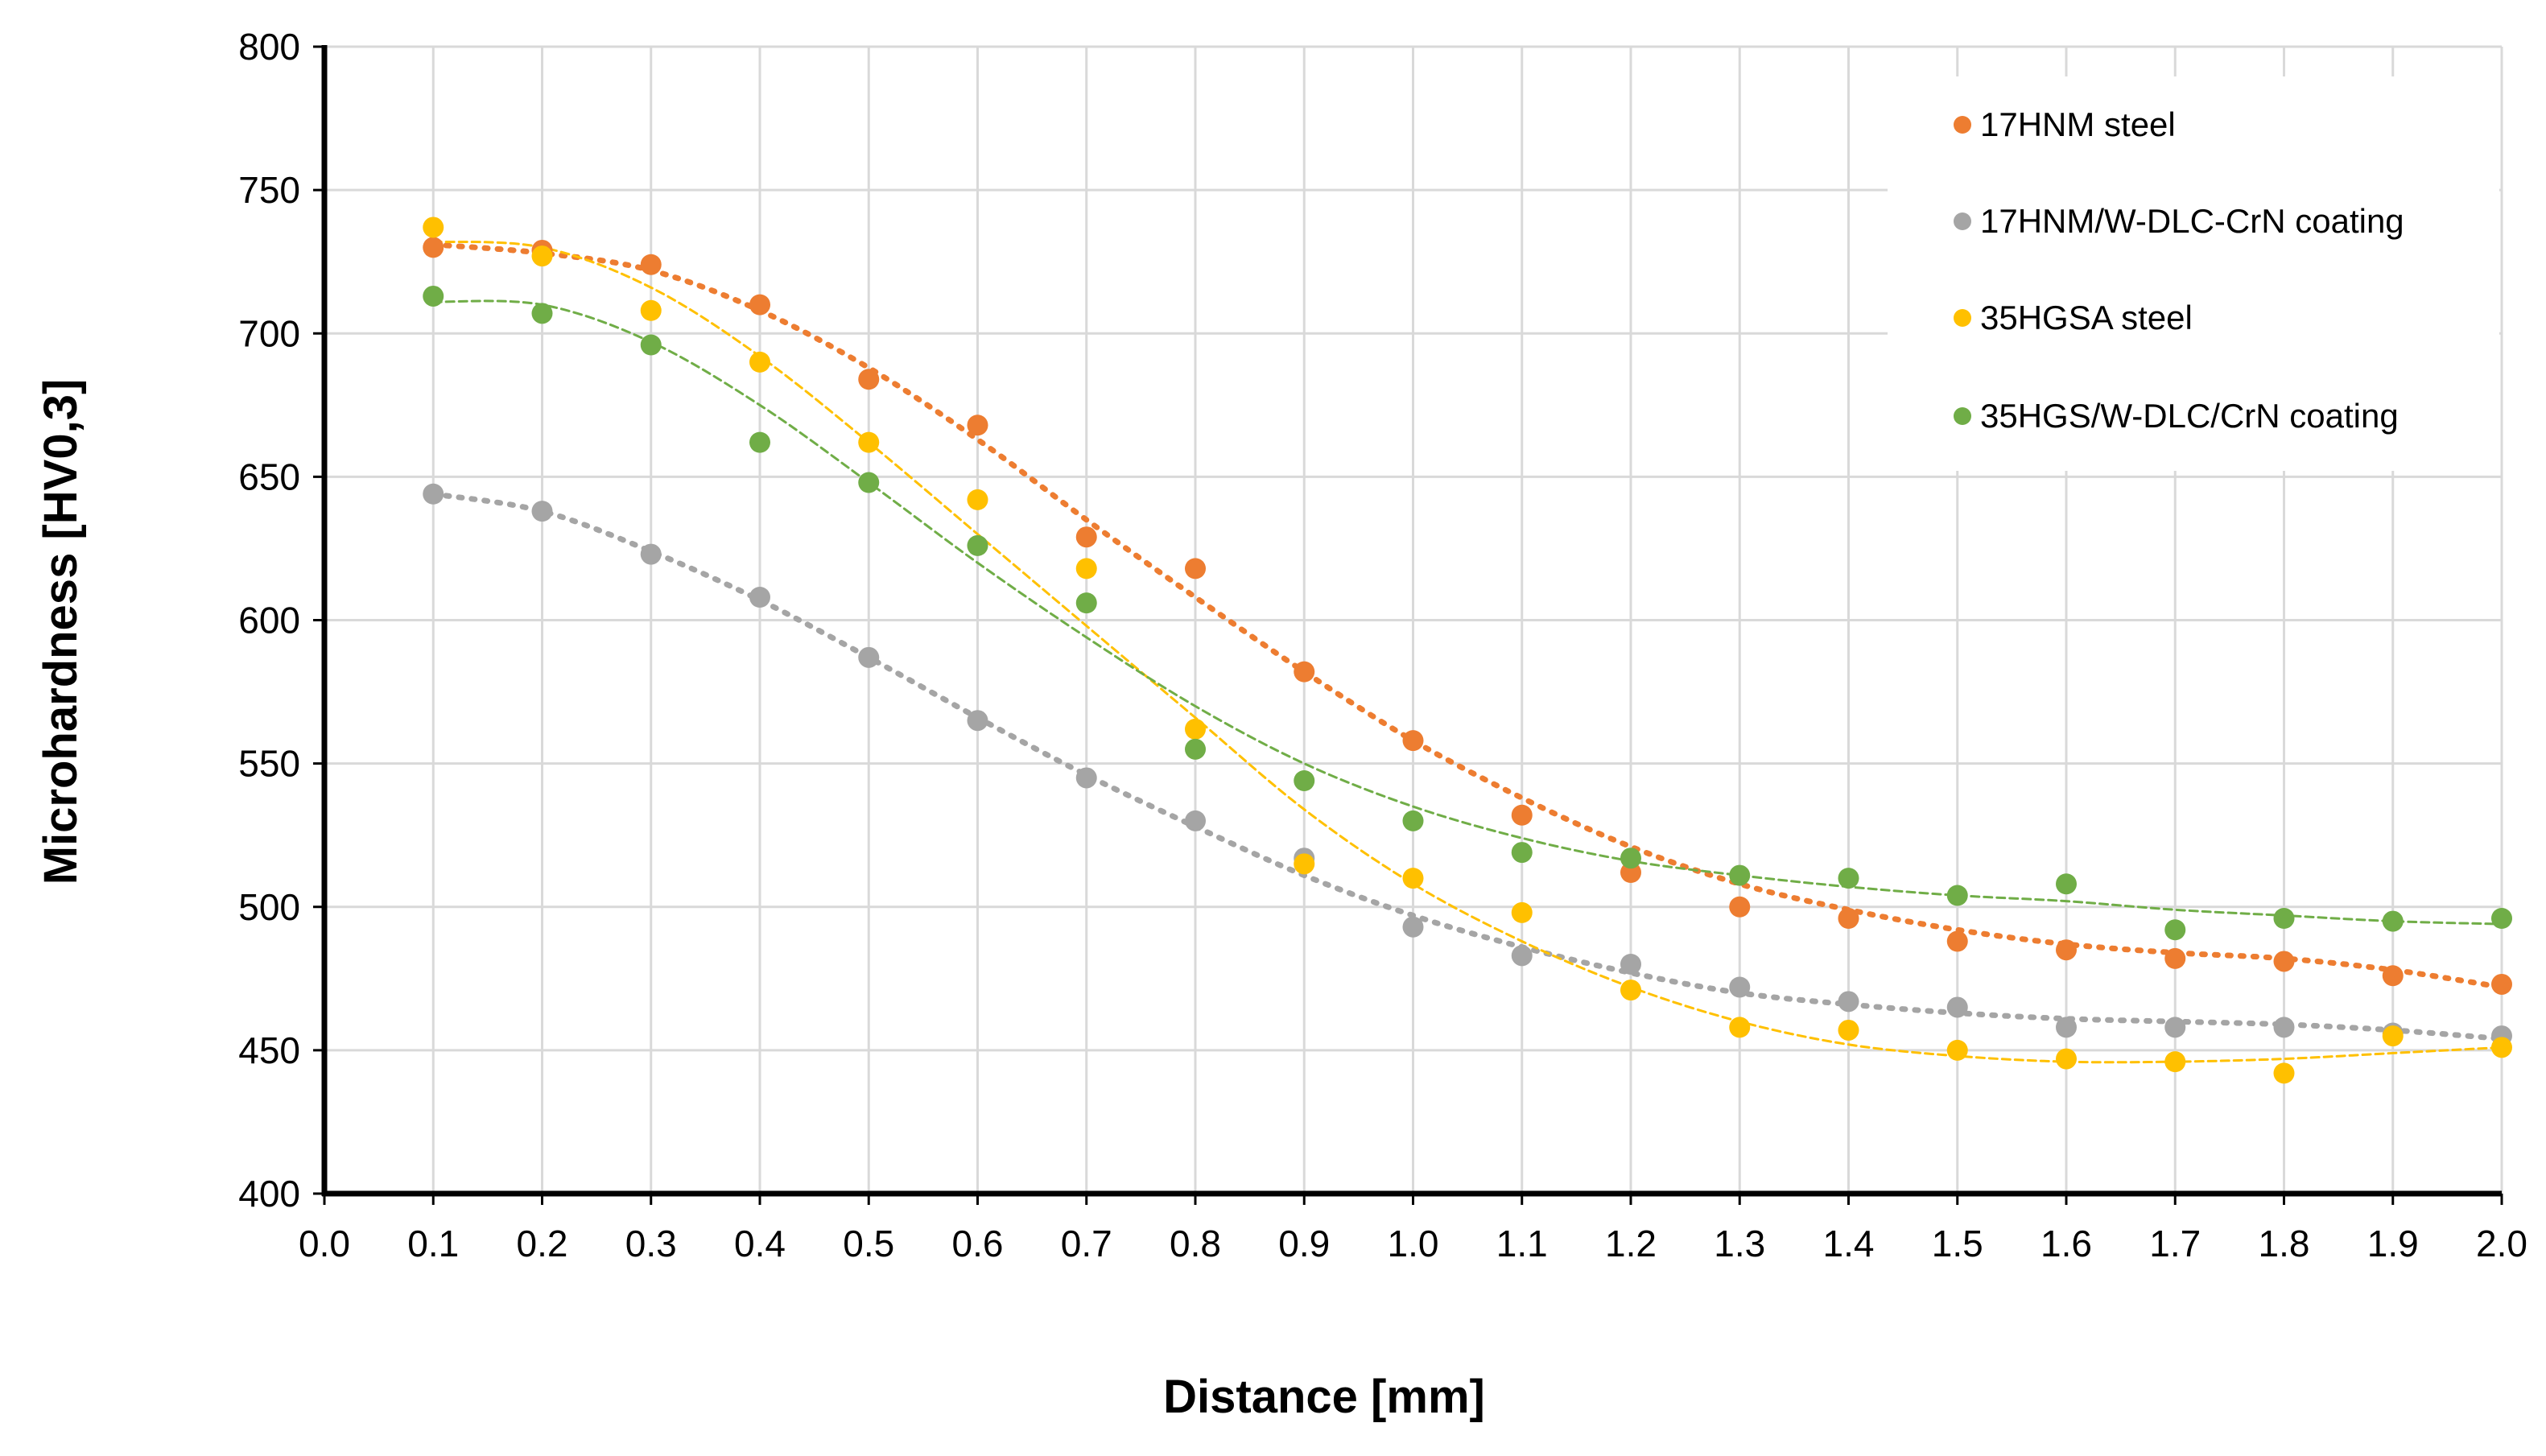 The height and width of the screenshot is (1456, 2546). What do you see at coordinates (269, 333) in the screenshot?
I see `y-tick-label: 700` at bounding box center [269, 333].